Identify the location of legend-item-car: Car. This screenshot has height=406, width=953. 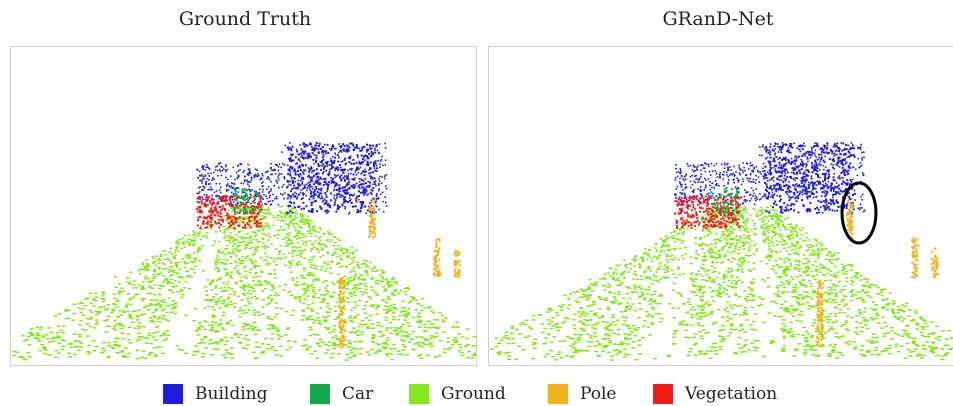
(341, 394).